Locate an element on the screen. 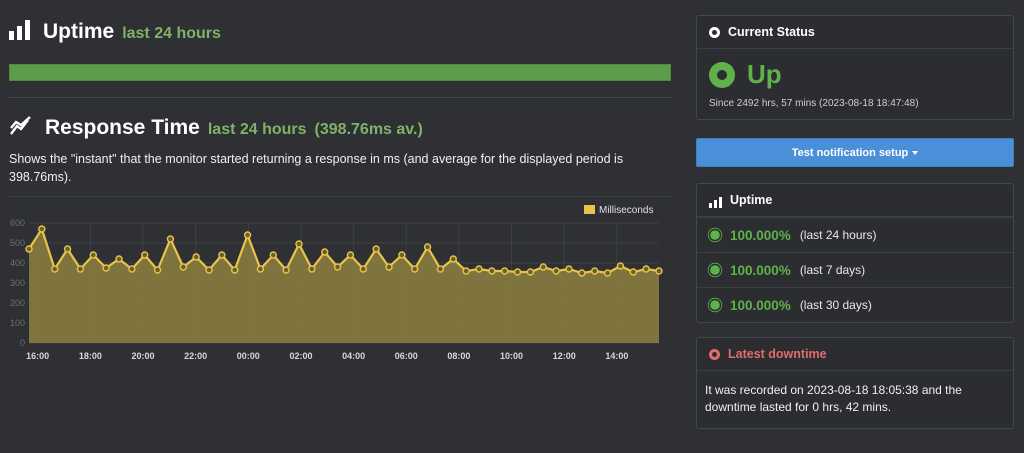  test-notification-button: Test notification setup is located at coordinates (855, 152).